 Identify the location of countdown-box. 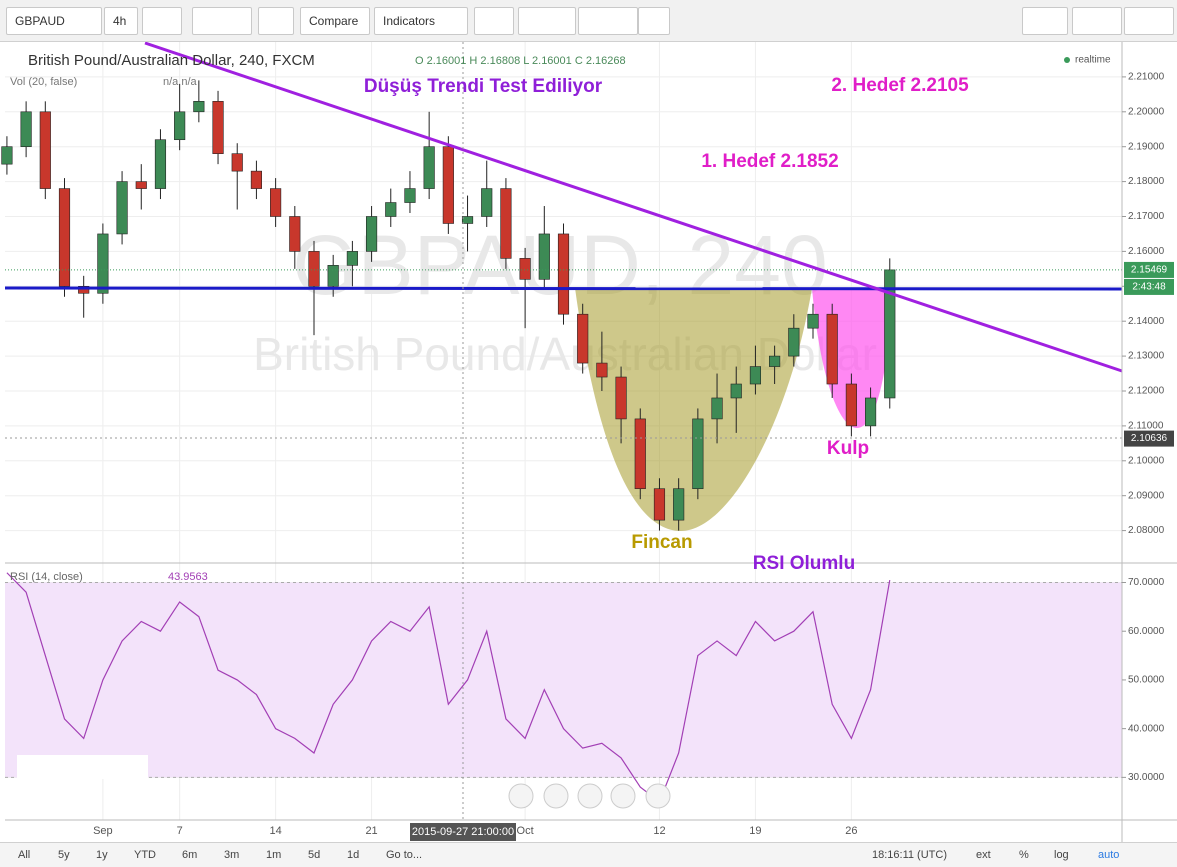
(1149, 286).